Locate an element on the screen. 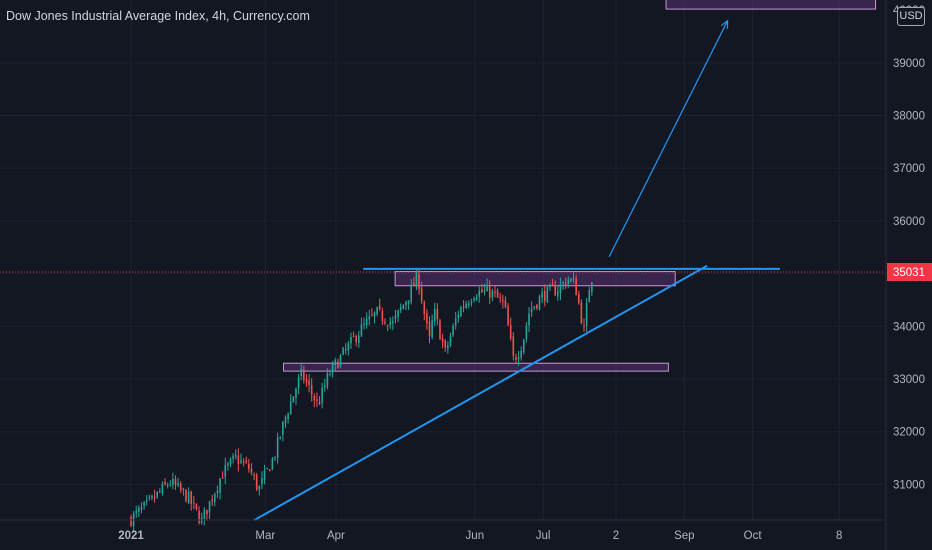 This screenshot has height=550, width=932. price-tick-label: 33000 is located at coordinates (909, 380).